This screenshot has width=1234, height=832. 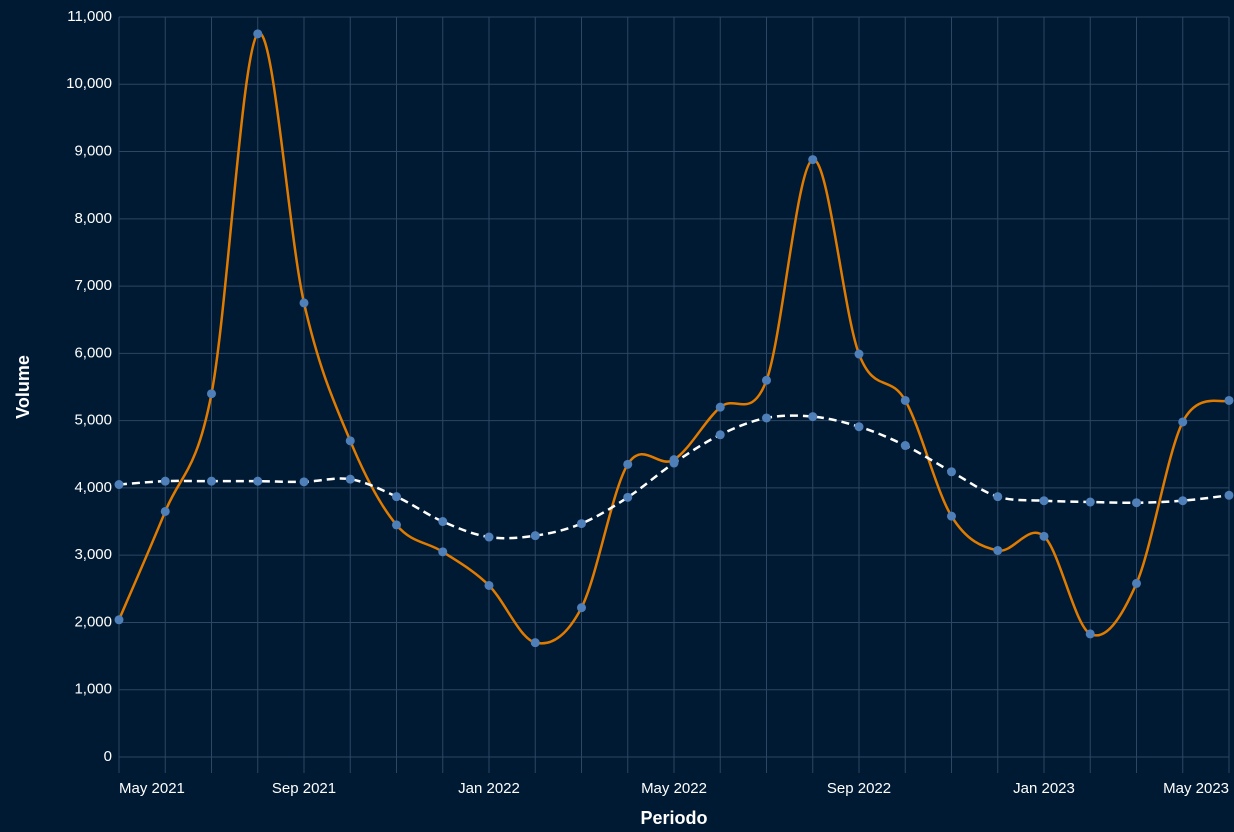 I want to click on y-tick-label: 2,000, so click(x=93, y=621).